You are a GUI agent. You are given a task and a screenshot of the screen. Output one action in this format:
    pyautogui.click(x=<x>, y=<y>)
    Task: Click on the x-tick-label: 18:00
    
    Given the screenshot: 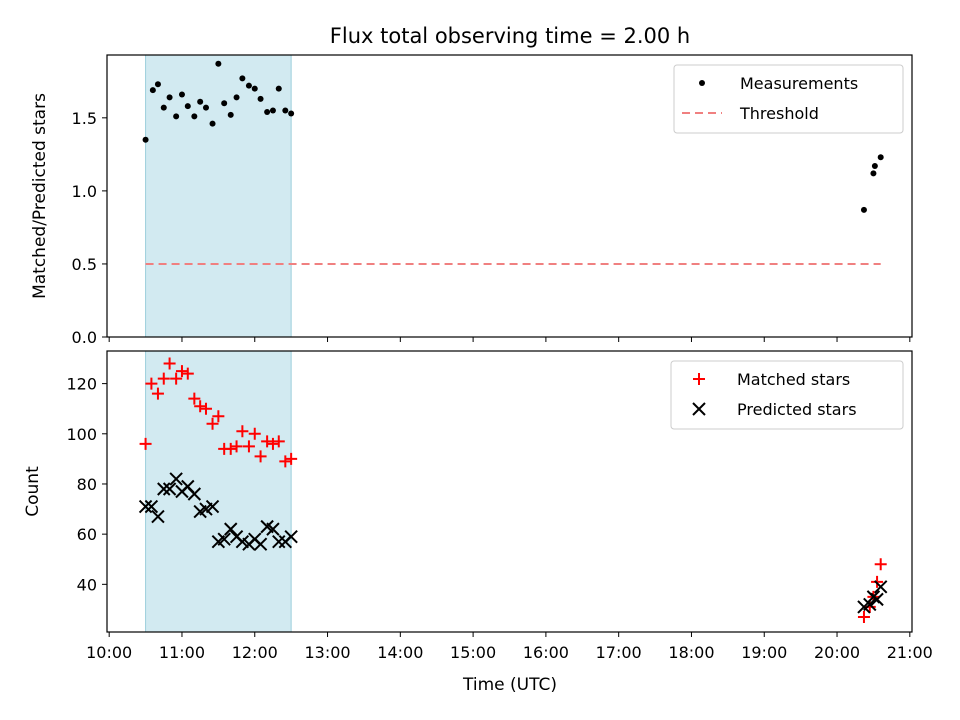 What is the action you would take?
    pyautogui.click(x=691, y=652)
    